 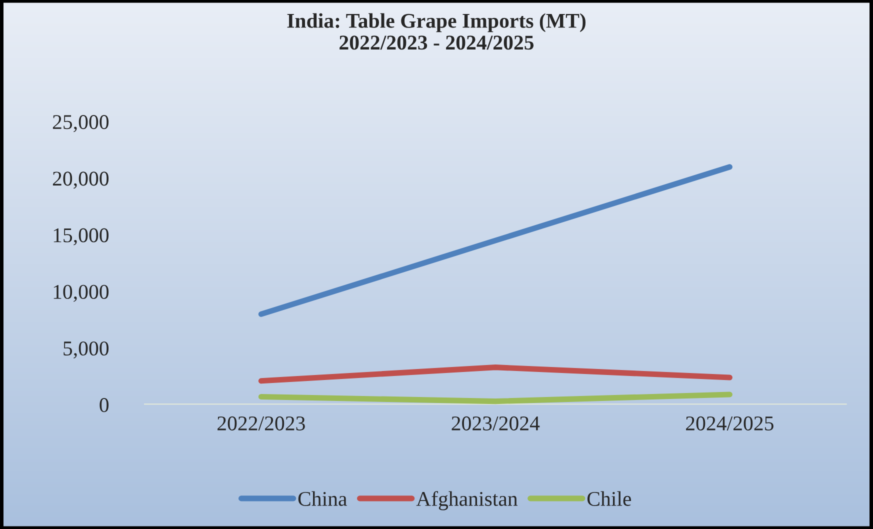 I want to click on y-tick-label: 15,000, so click(x=81, y=237).